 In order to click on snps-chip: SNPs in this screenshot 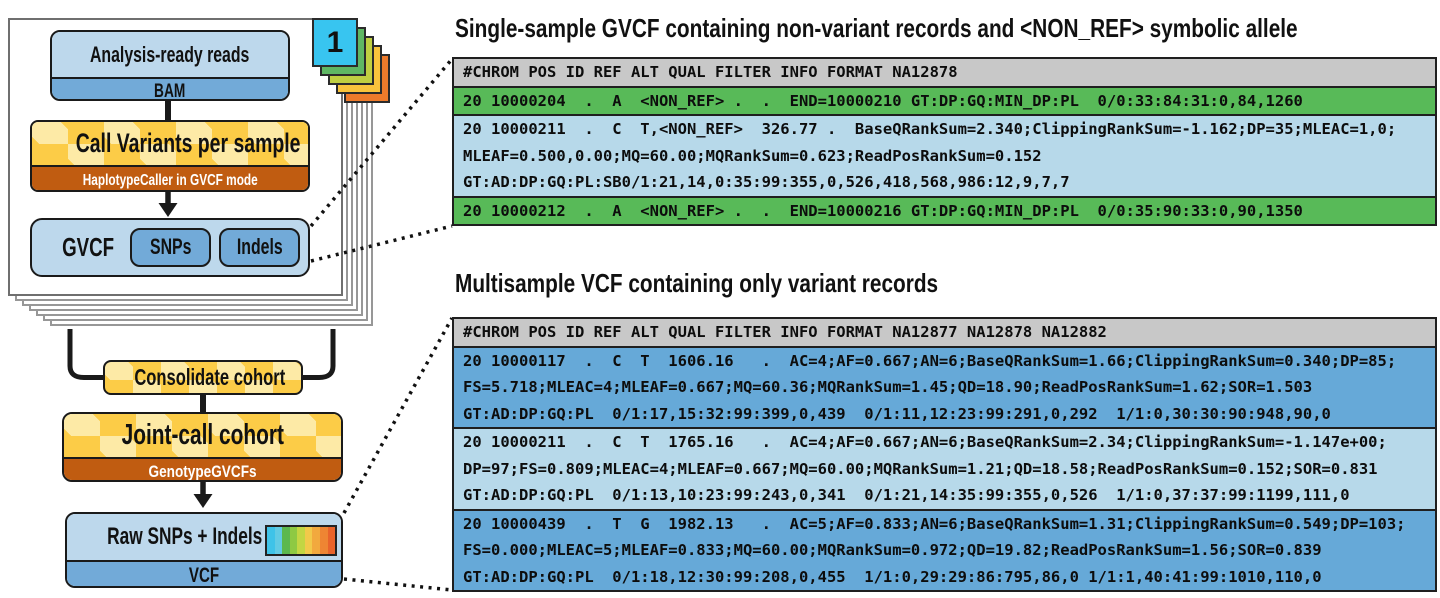, I will do `click(170, 247)`.